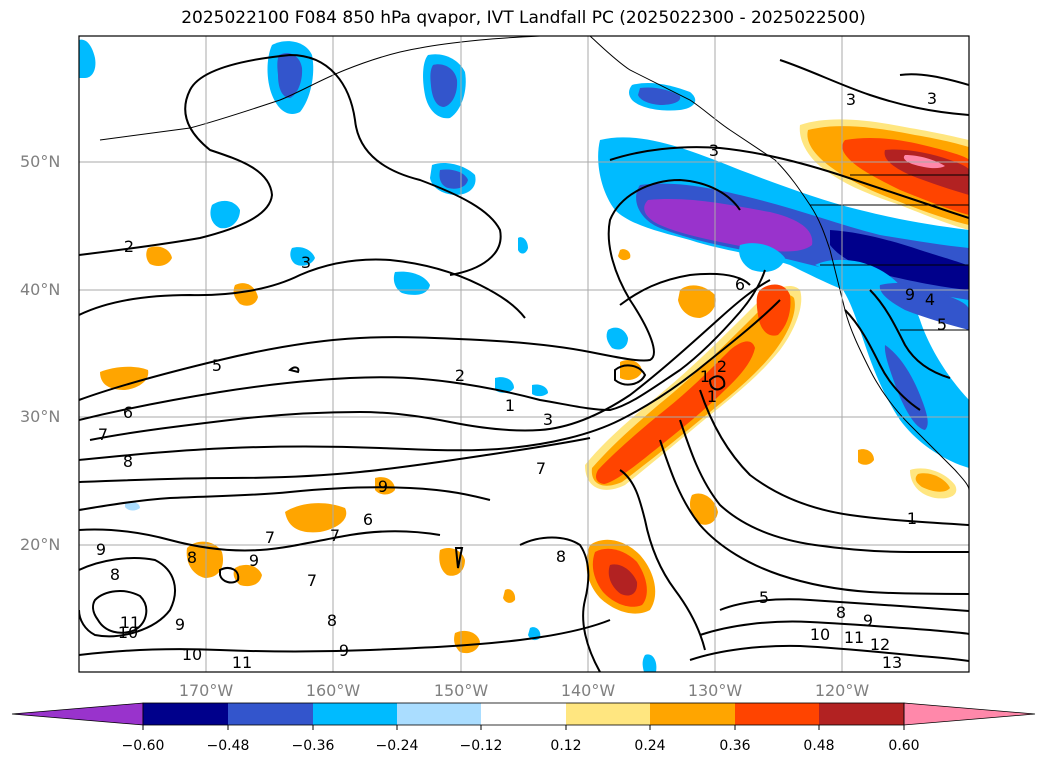  Describe the element at coordinates (735, 746) in the screenshot. I see `colorbar-tick-label: 0.36` at that location.